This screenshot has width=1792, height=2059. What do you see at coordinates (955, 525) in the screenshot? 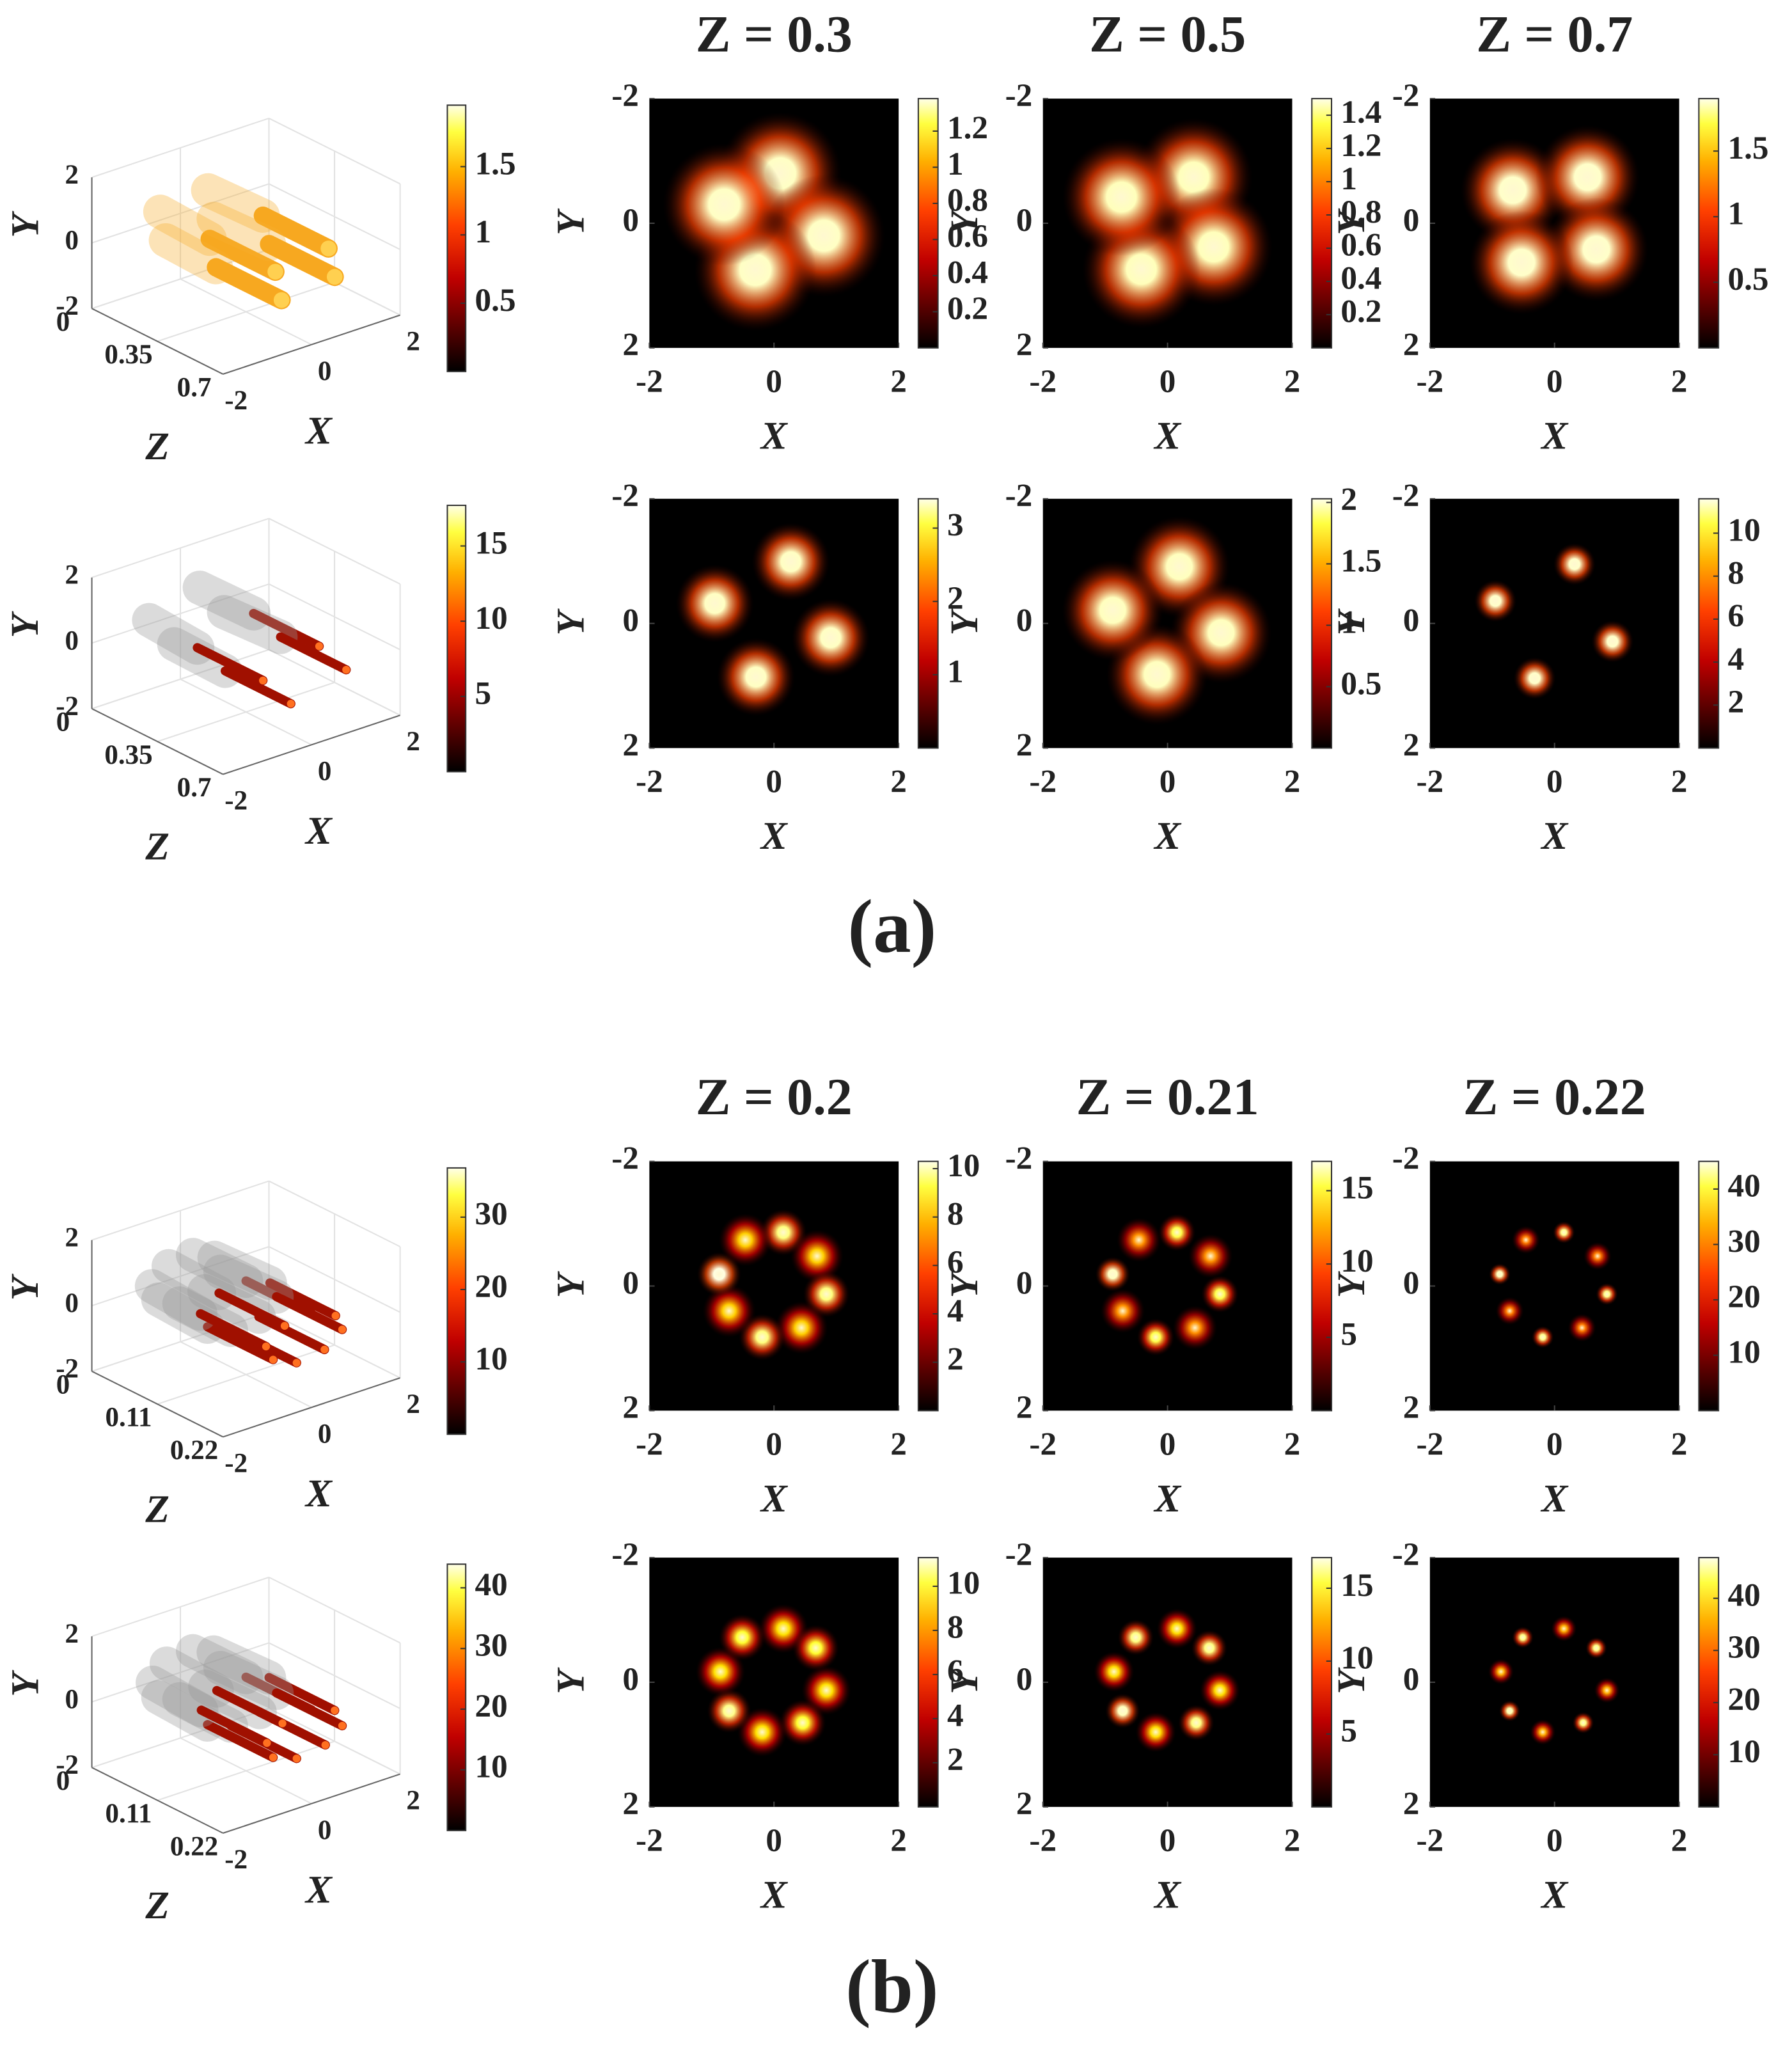
I see `colorbar-tick-label: 3` at bounding box center [955, 525].